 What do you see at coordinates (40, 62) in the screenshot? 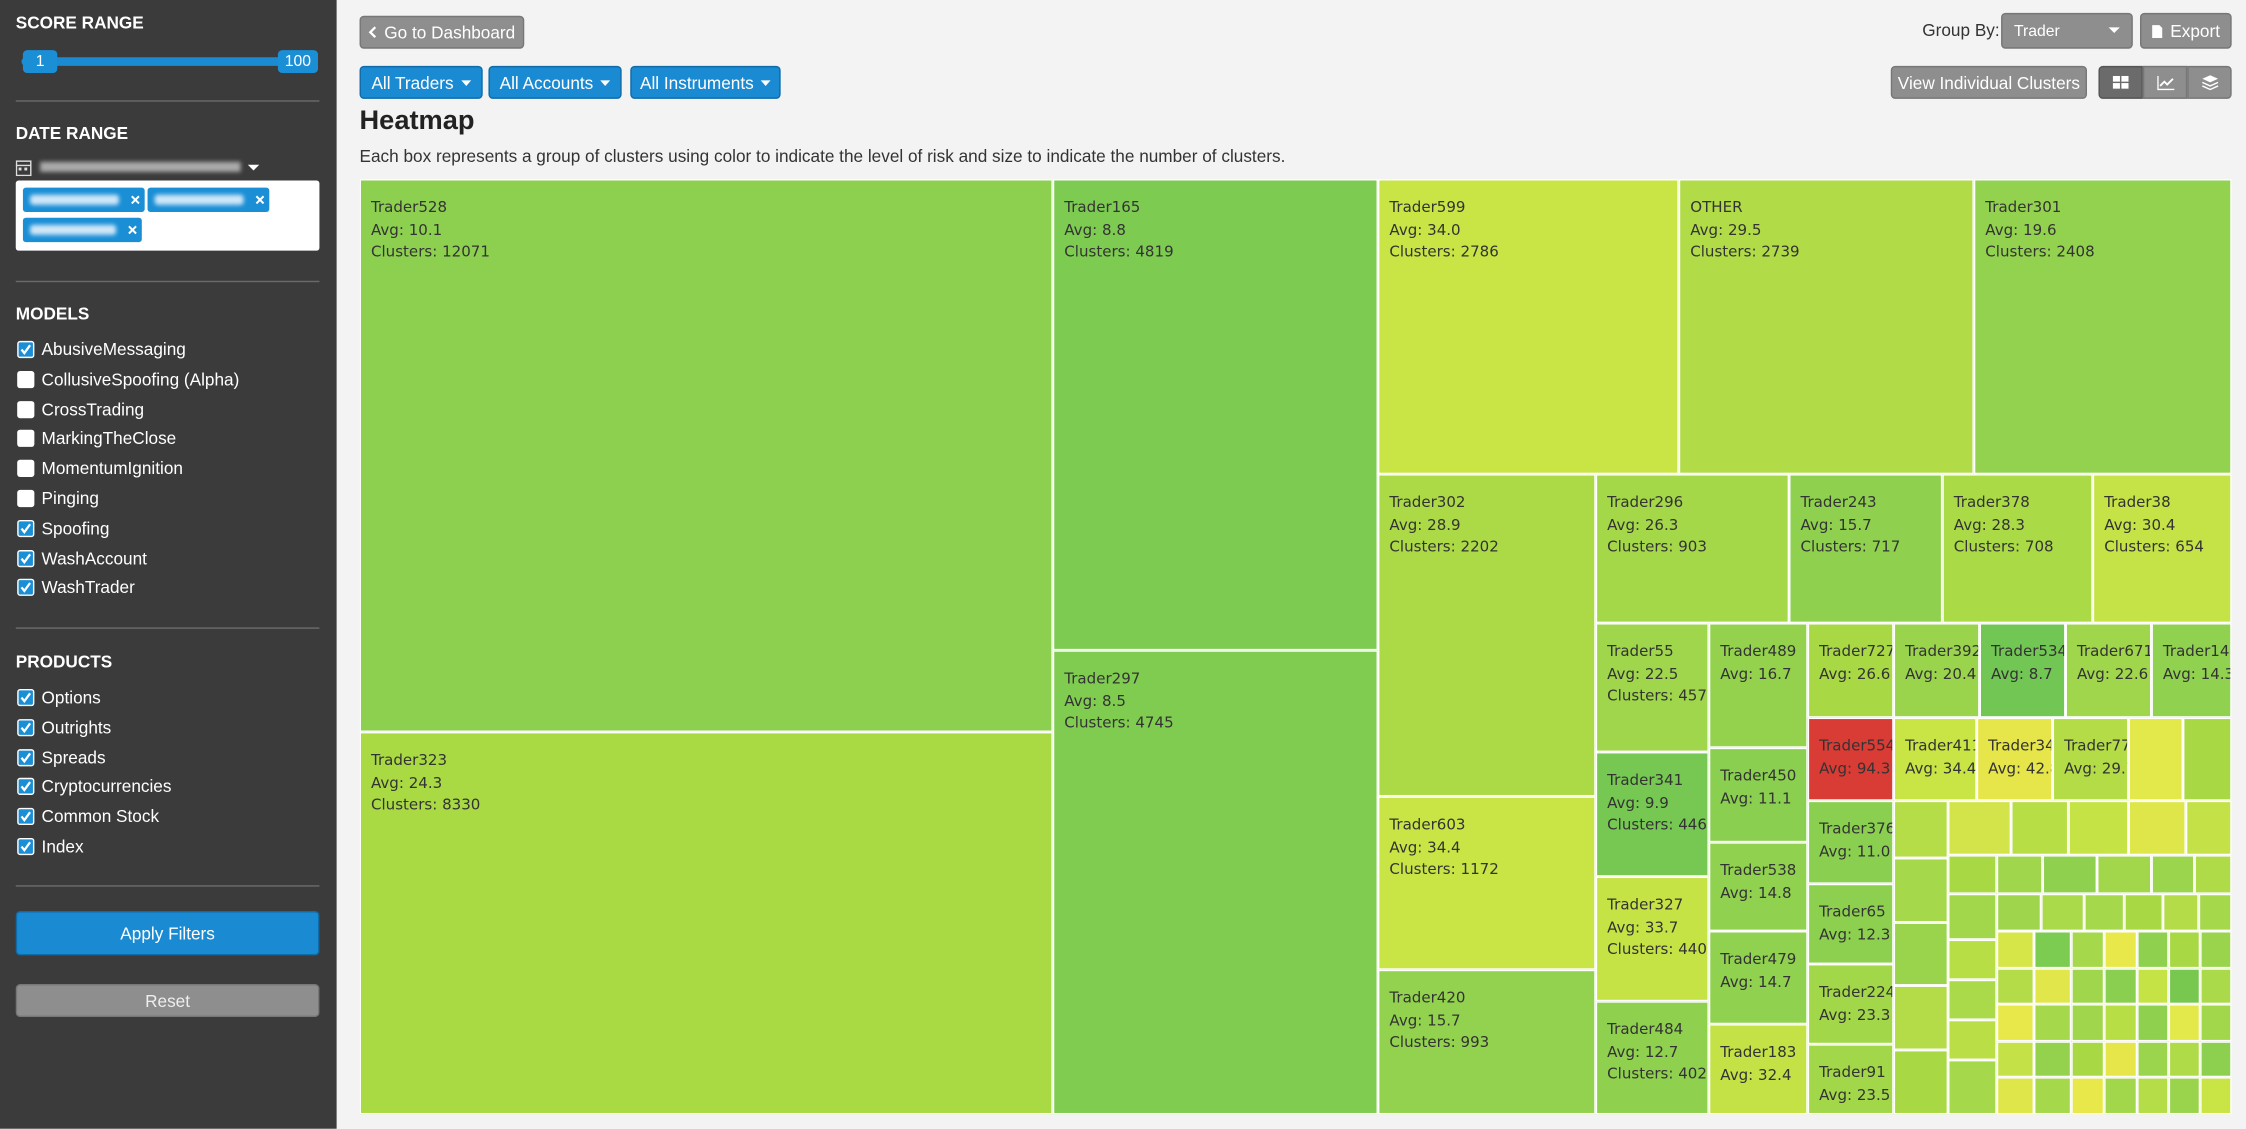
I see `slider-handle: 1` at bounding box center [40, 62].